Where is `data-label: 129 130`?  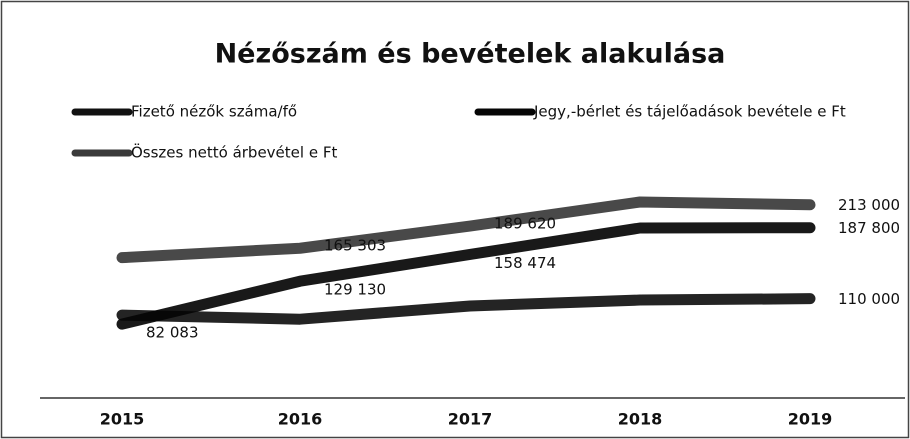
data-label: 129 130 is located at coordinates (355, 290).